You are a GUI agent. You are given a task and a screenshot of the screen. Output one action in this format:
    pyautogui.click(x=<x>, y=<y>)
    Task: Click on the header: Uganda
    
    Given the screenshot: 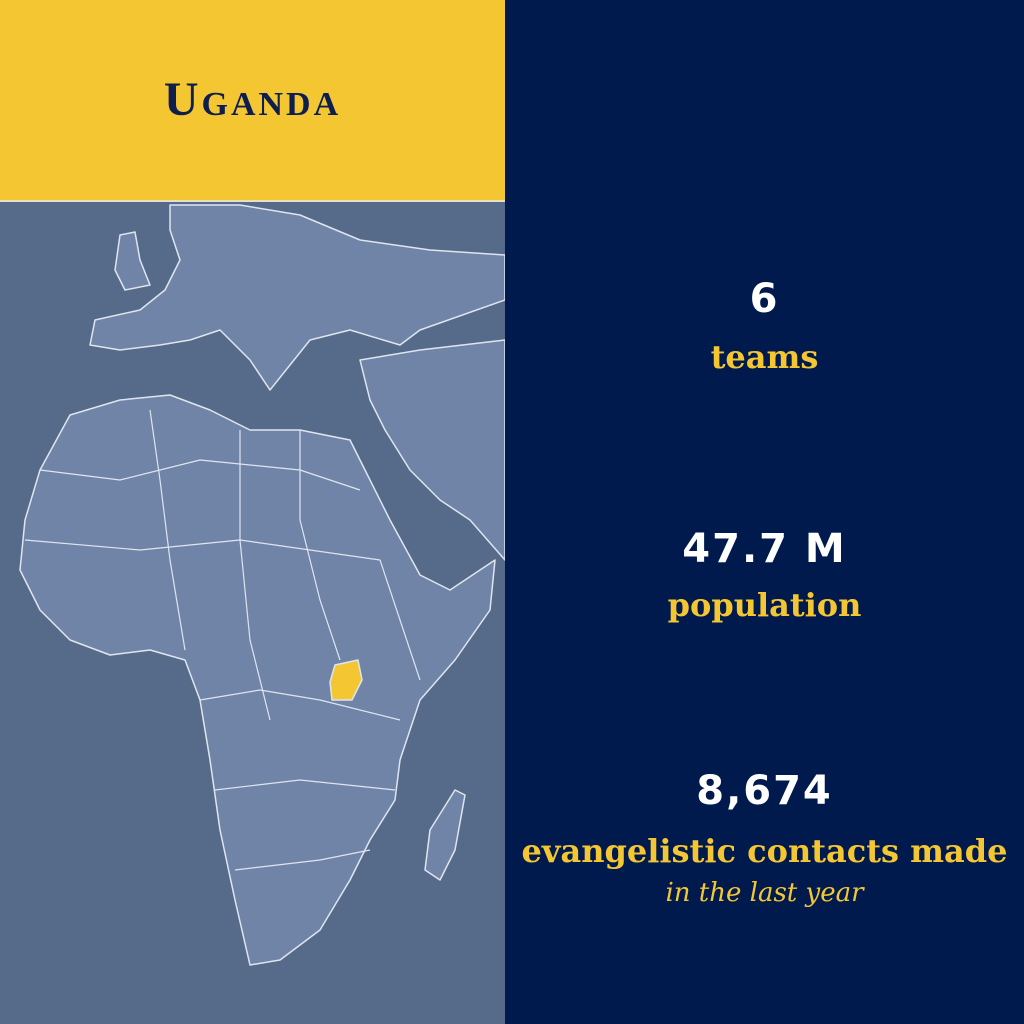 What is the action you would take?
    pyautogui.click(x=252, y=101)
    